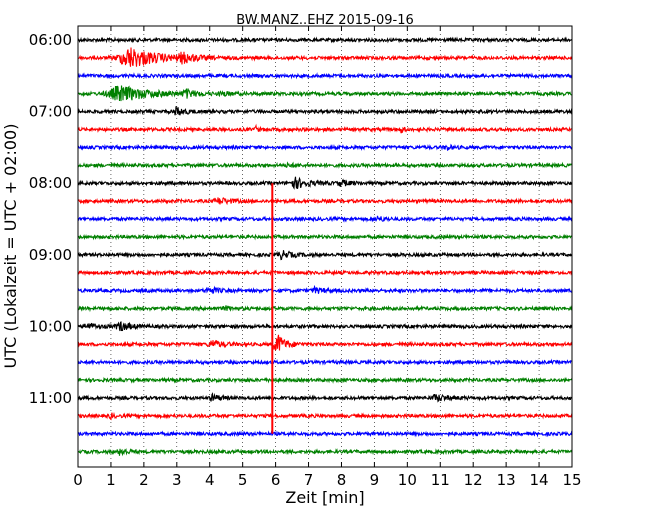  What do you see at coordinates (144, 480) in the screenshot?
I see `x-tick-label: 2` at bounding box center [144, 480].